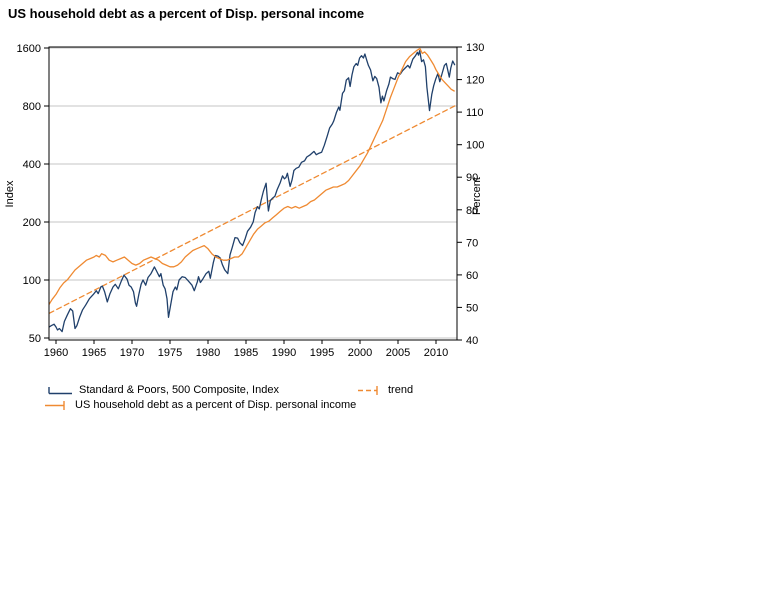  Describe the element at coordinates (60, 390) in the screenshot. I see `sp500-line-marker-icon` at that location.